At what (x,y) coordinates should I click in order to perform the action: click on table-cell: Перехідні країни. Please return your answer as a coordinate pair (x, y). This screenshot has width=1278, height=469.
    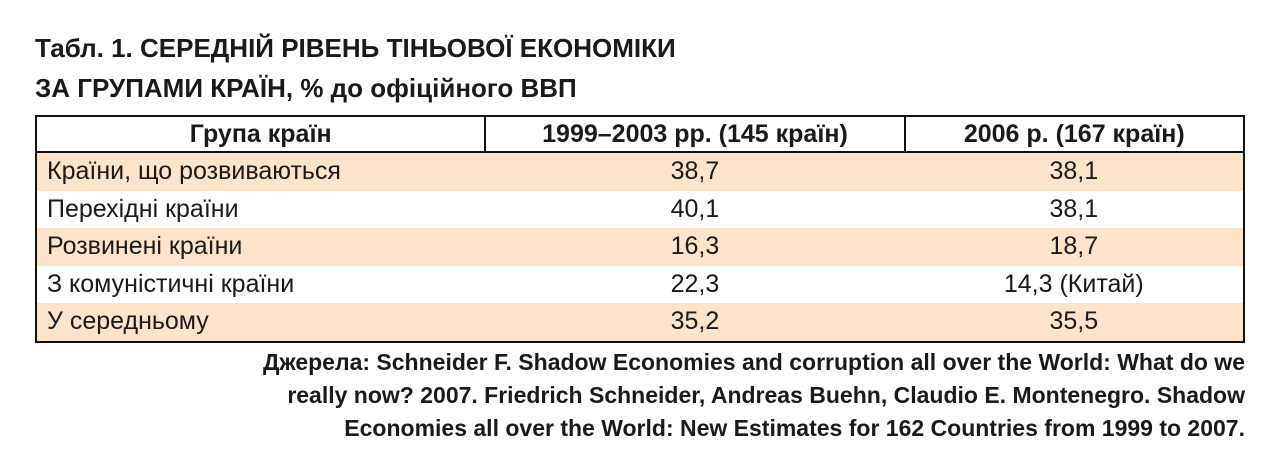
    Looking at the image, I should click on (143, 208).